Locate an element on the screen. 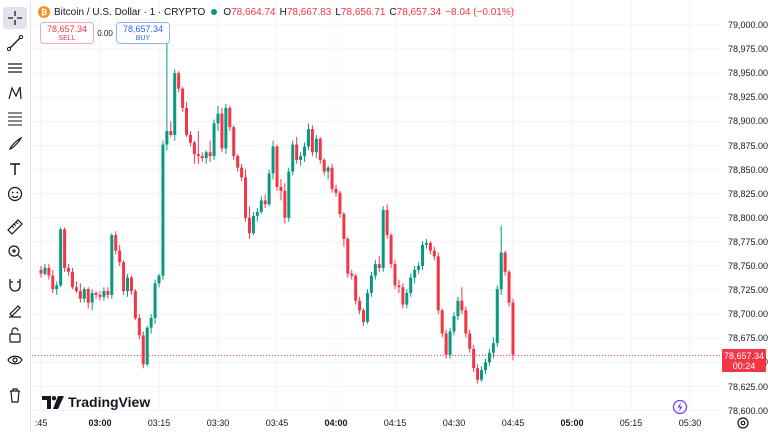 The height and width of the screenshot is (432, 768). symbol-title: Bitcoin / U.S. Dollar · 1 · CRYPTO is located at coordinates (130, 12).